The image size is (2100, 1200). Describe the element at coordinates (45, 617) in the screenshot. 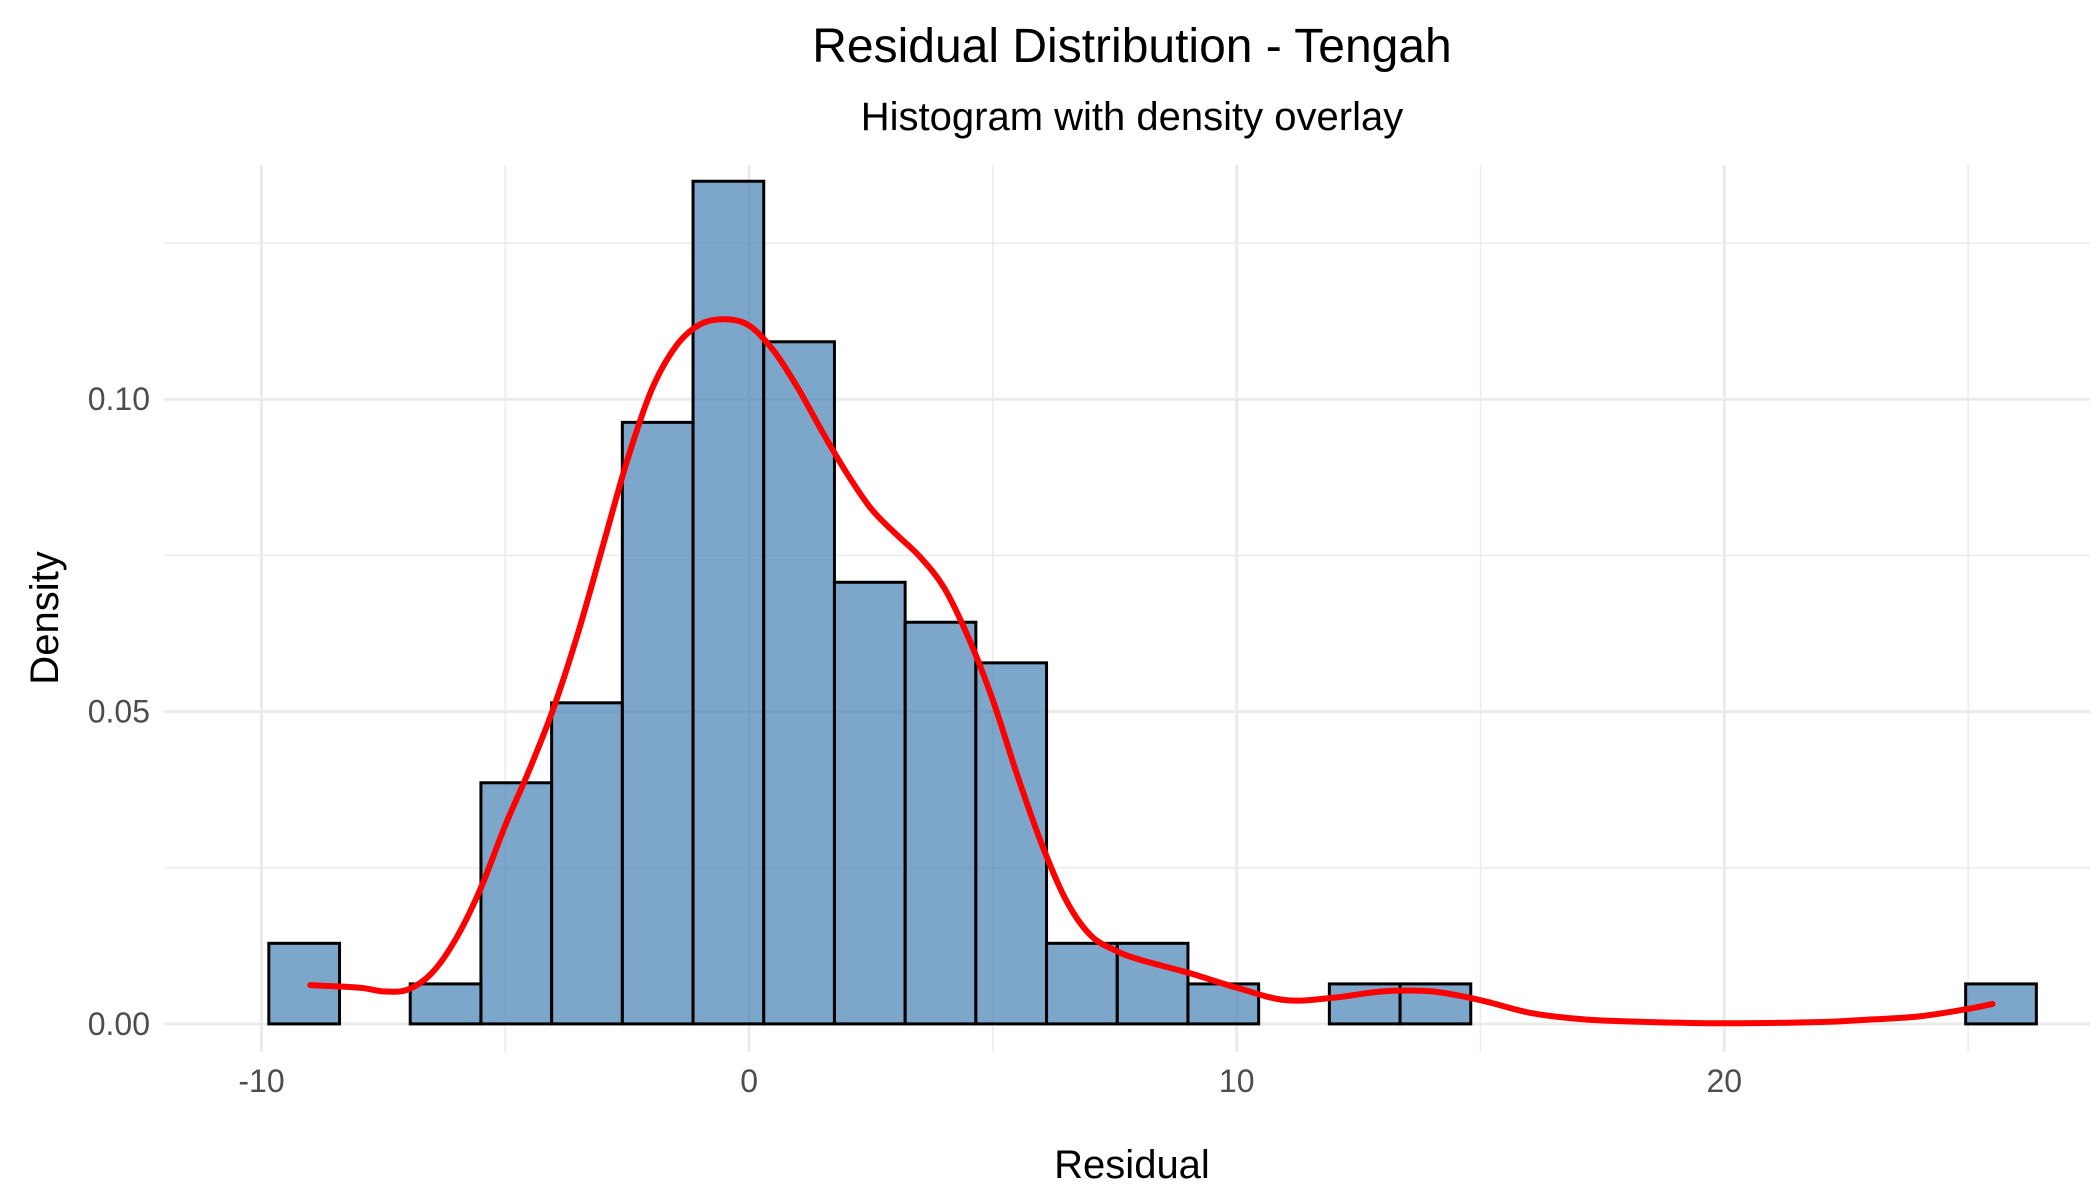

I see `y-axis-title: Density` at that location.